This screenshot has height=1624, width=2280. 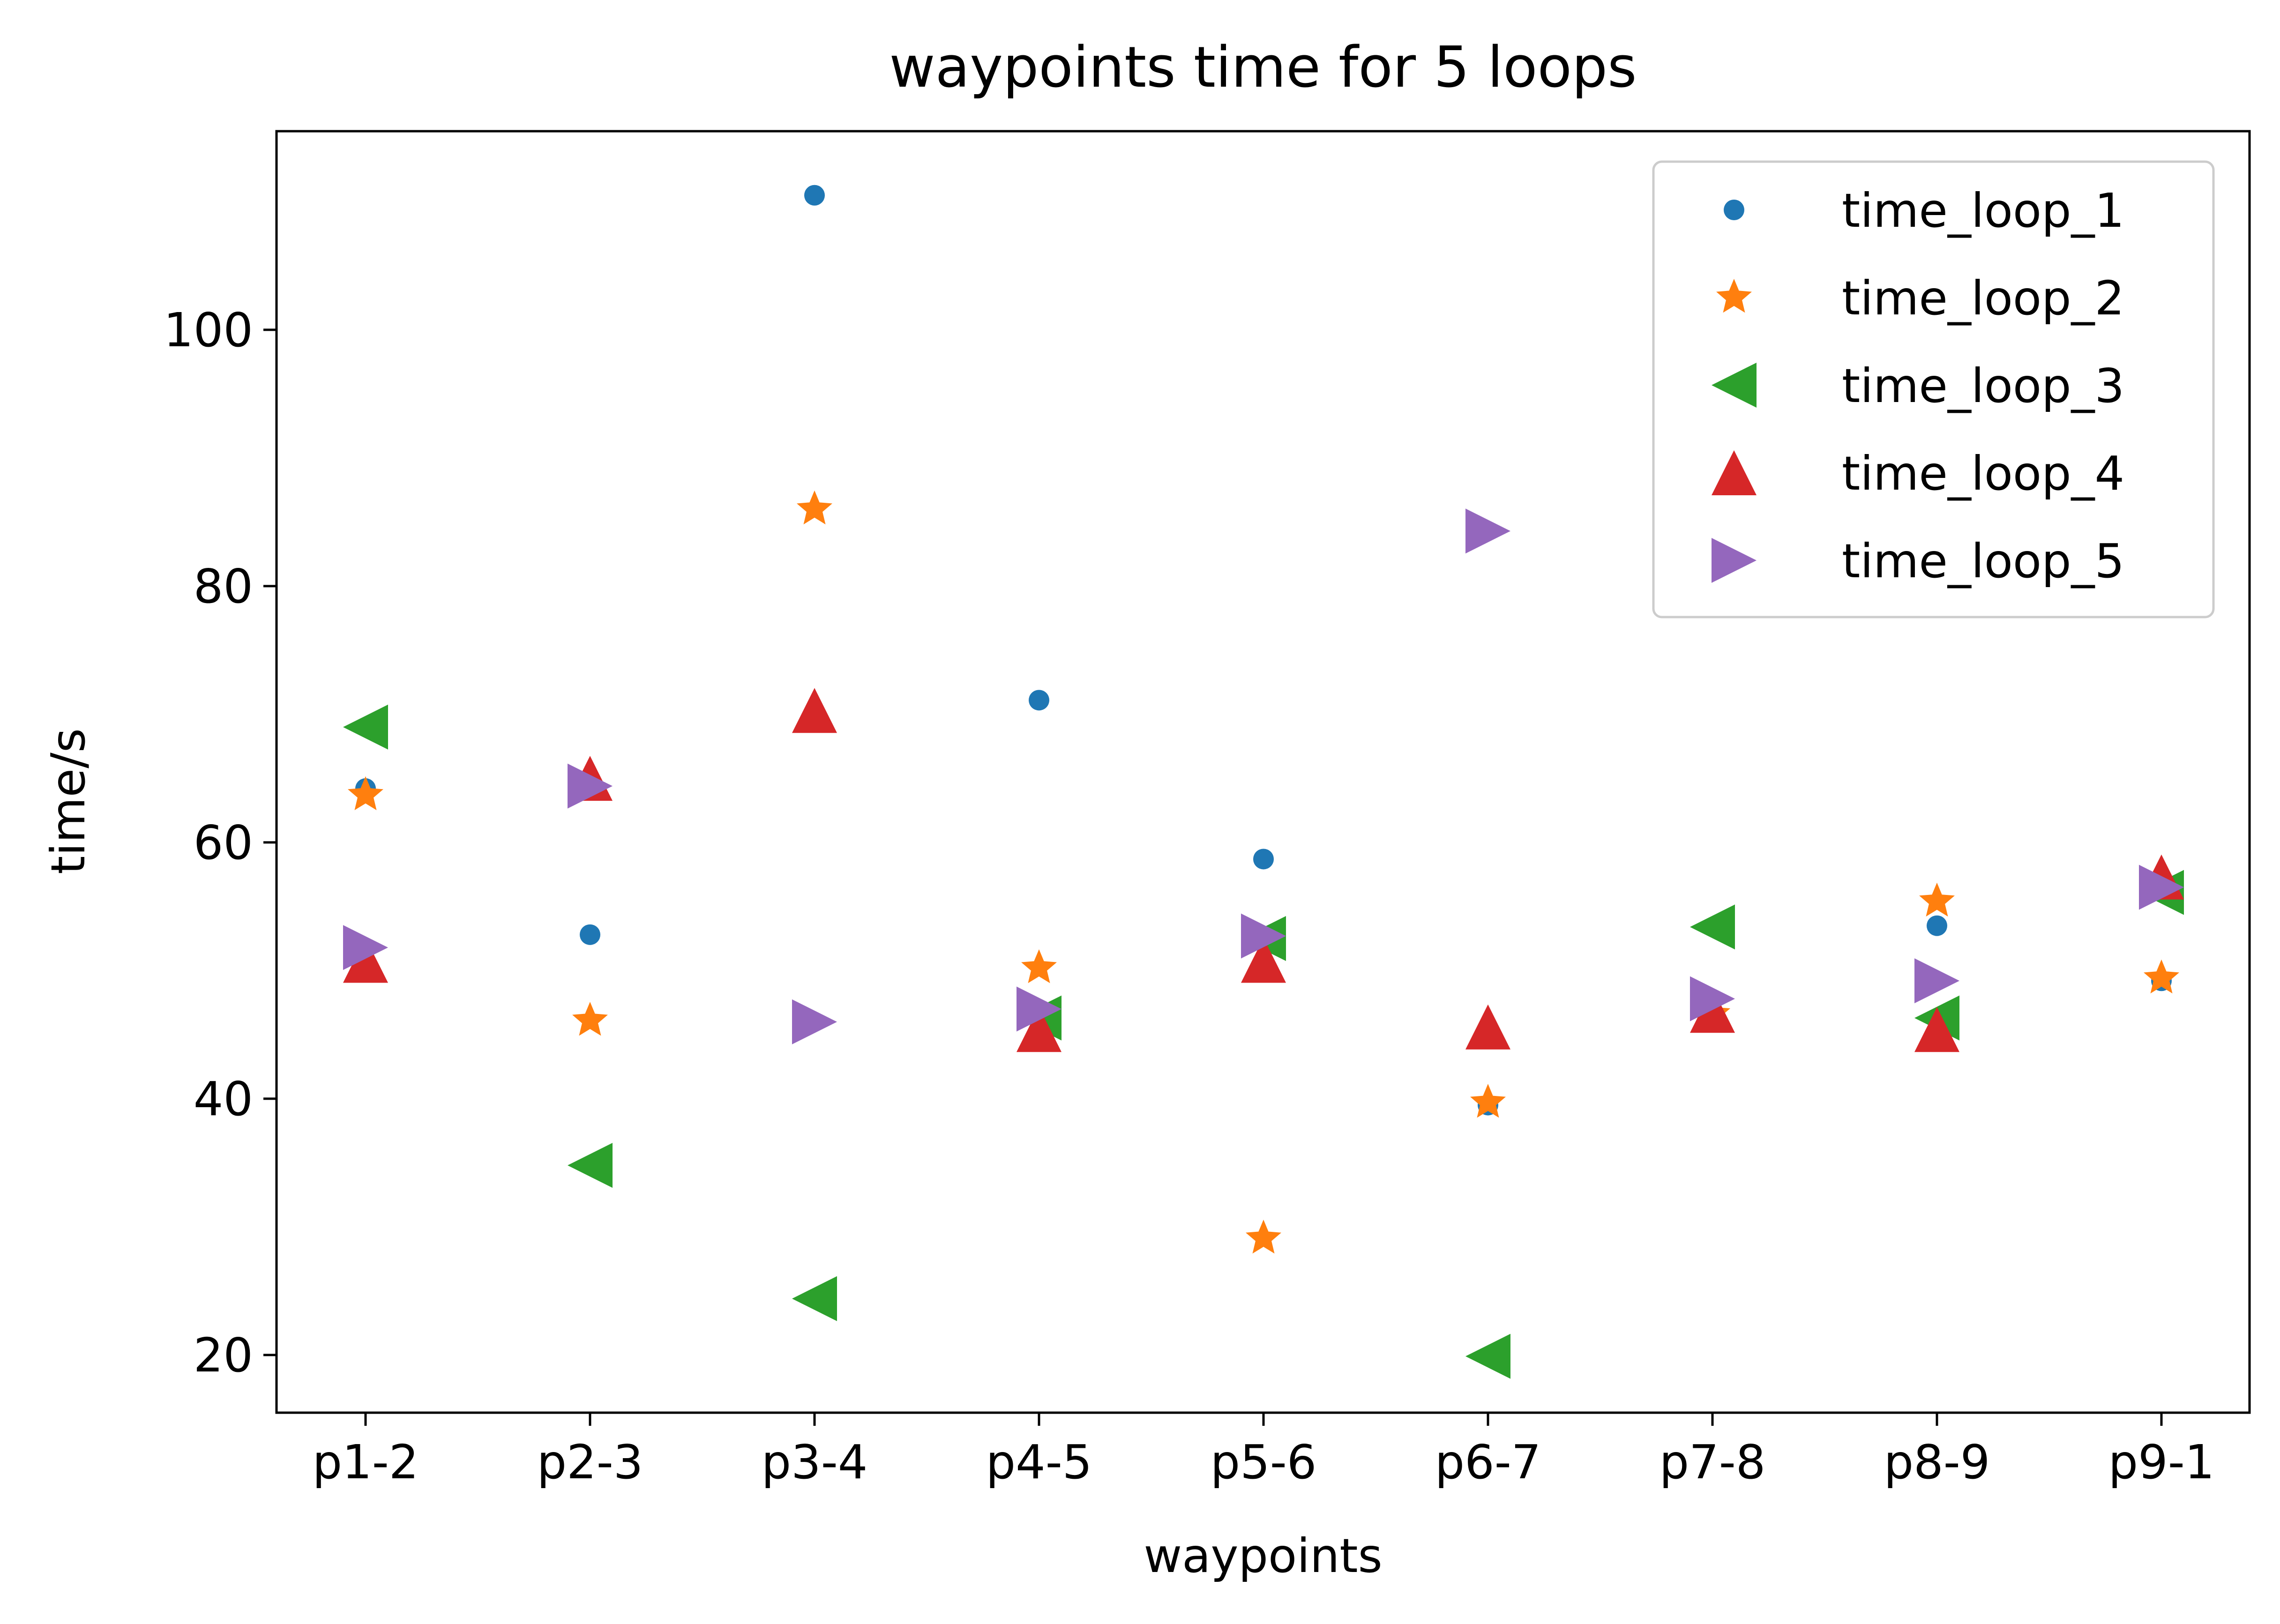 I want to click on legend-label: time_loop_5, so click(x=1983, y=562).